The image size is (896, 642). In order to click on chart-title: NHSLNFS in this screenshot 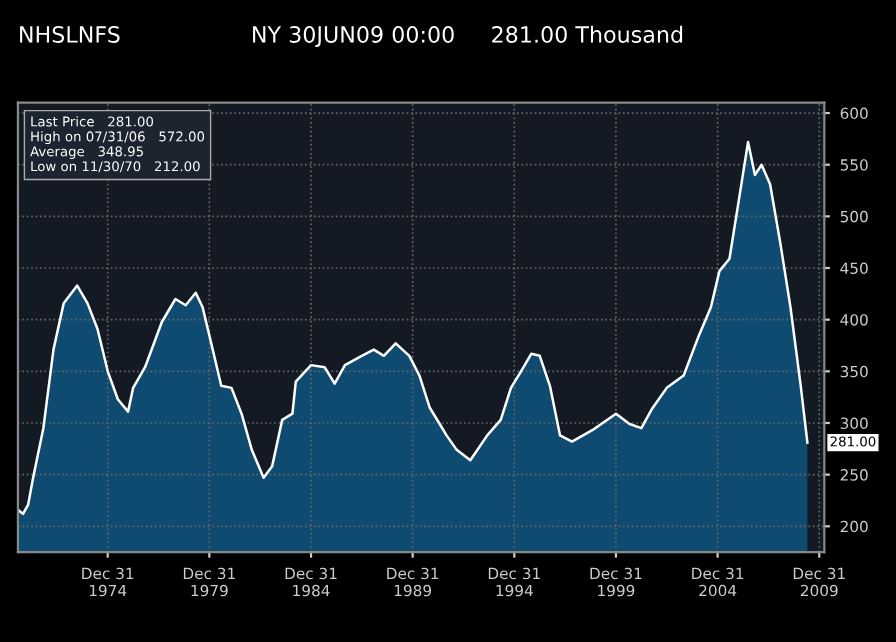, I will do `click(70, 34)`.